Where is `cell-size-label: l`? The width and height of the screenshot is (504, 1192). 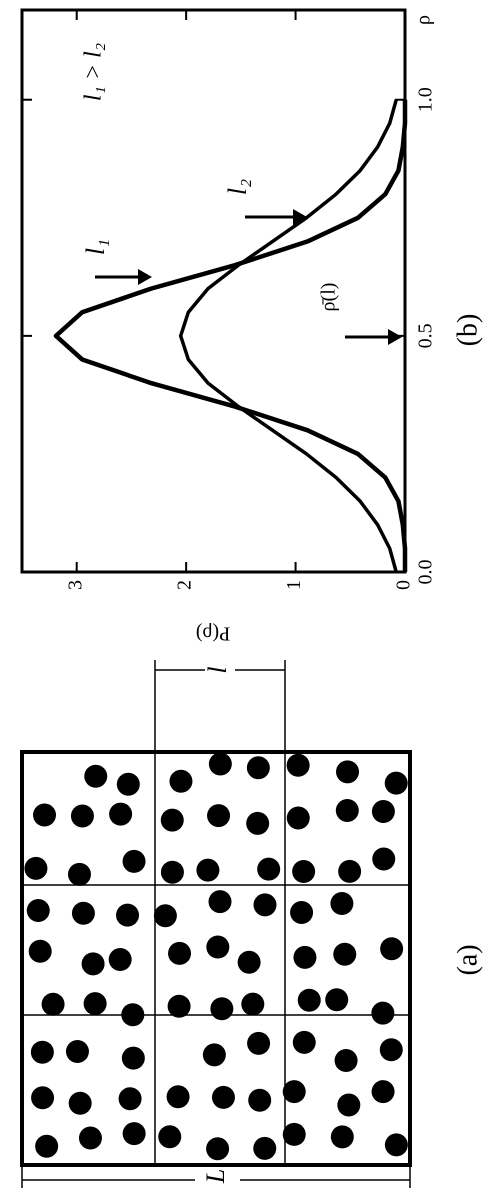 cell-size-label: l is located at coordinates (217, 669).